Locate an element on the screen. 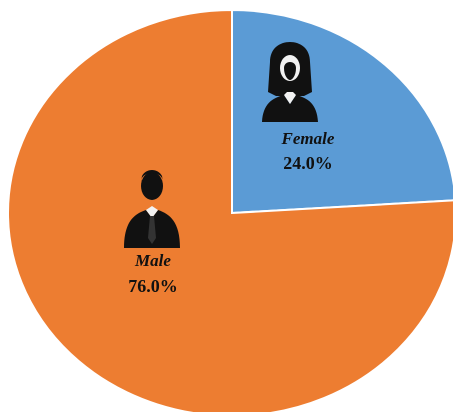 Image resolution: width=453 pixels, height=412 pixels. slice-name: Female is located at coordinates (308, 138).